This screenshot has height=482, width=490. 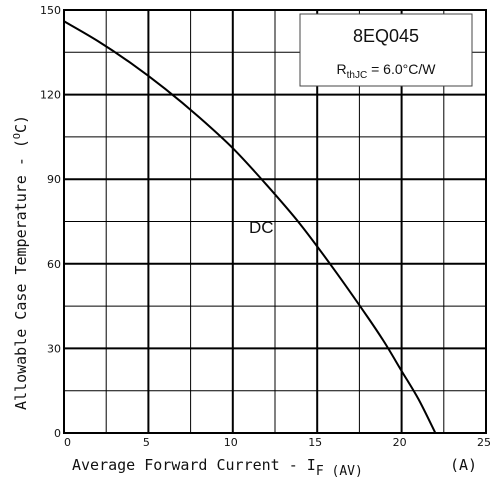 What do you see at coordinates (194, 465) in the screenshot?
I see `x-axis-label-main: Average Forward Current - I` at bounding box center [194, 465].